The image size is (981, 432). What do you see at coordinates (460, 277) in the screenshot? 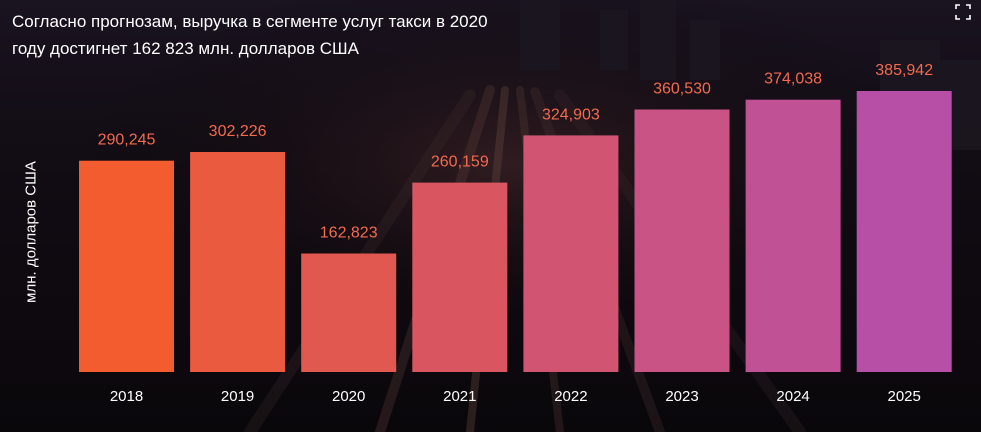
I see `bar-2021` at bounding box center [460, 277].